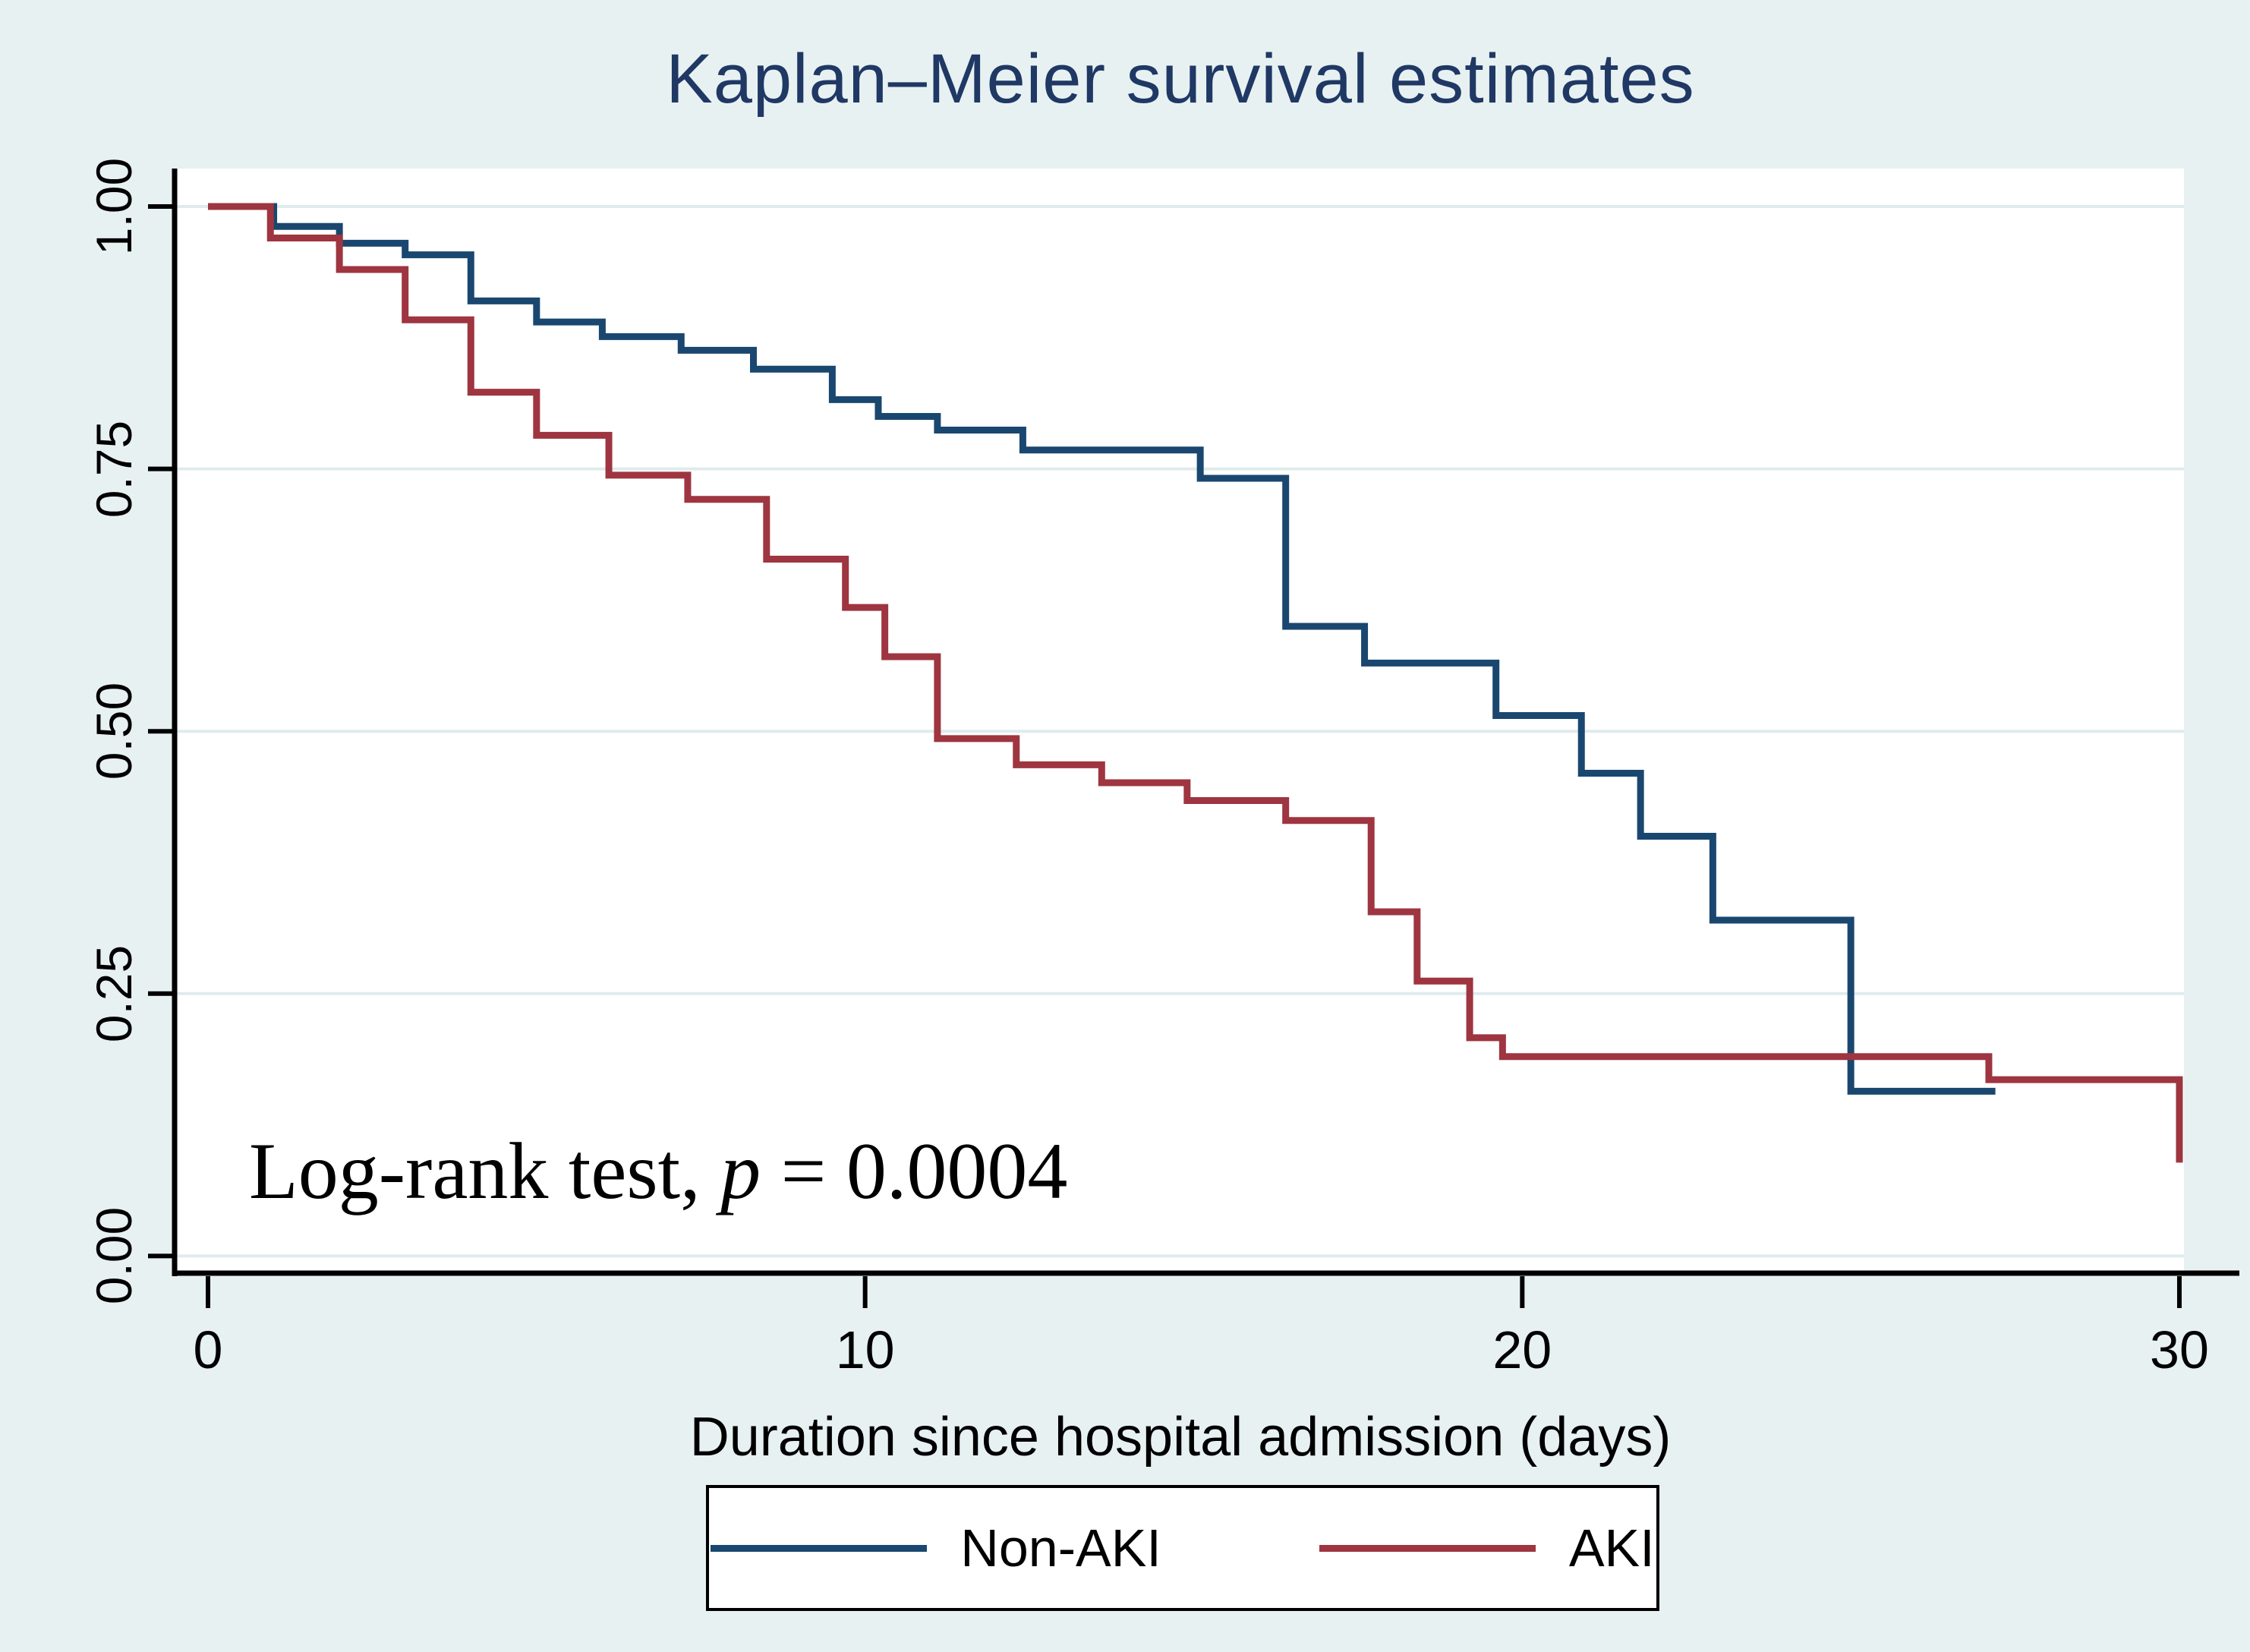 The width and height of the screenshot is (2250, 1652). Describe the element at coordinates (114, 469) in the screenshot. I see `y-tick-label-0.75: 0.75` at that location.